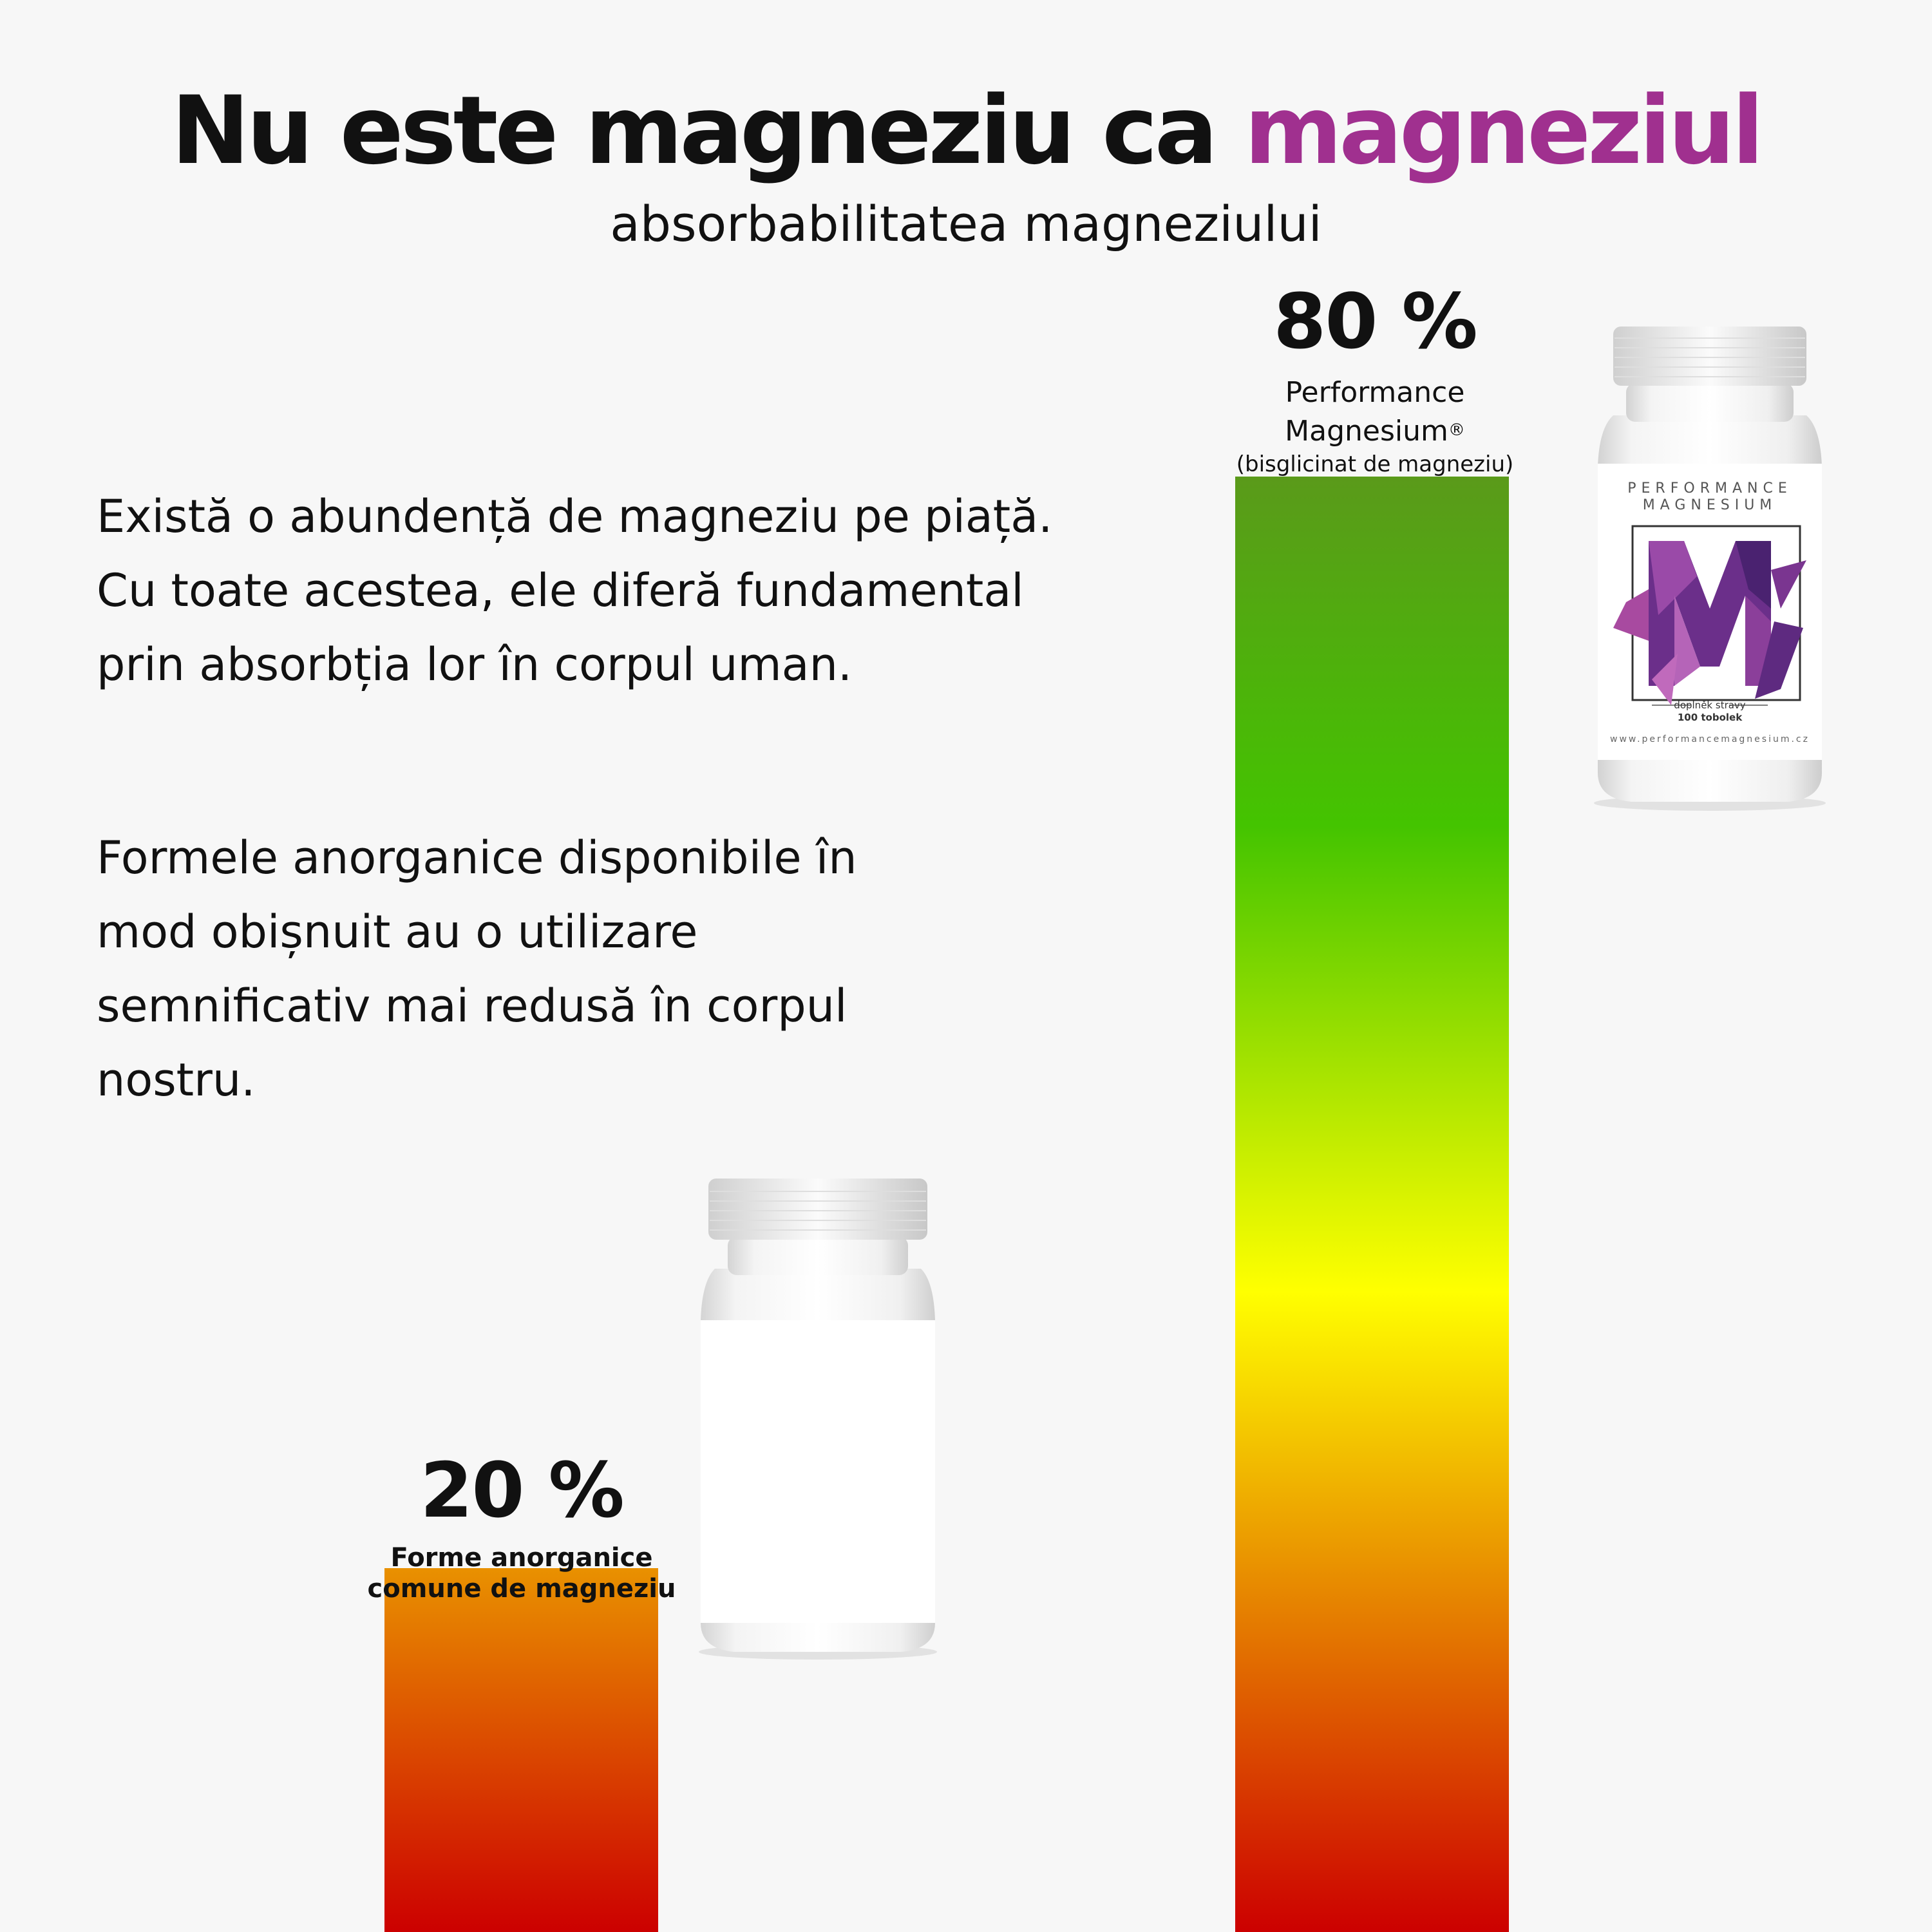  What do you see at coordinates (1710, 739) in the screenshot?
I see `product-url: www.performancemagnesium.cz` at bounding box center [1710, 739].